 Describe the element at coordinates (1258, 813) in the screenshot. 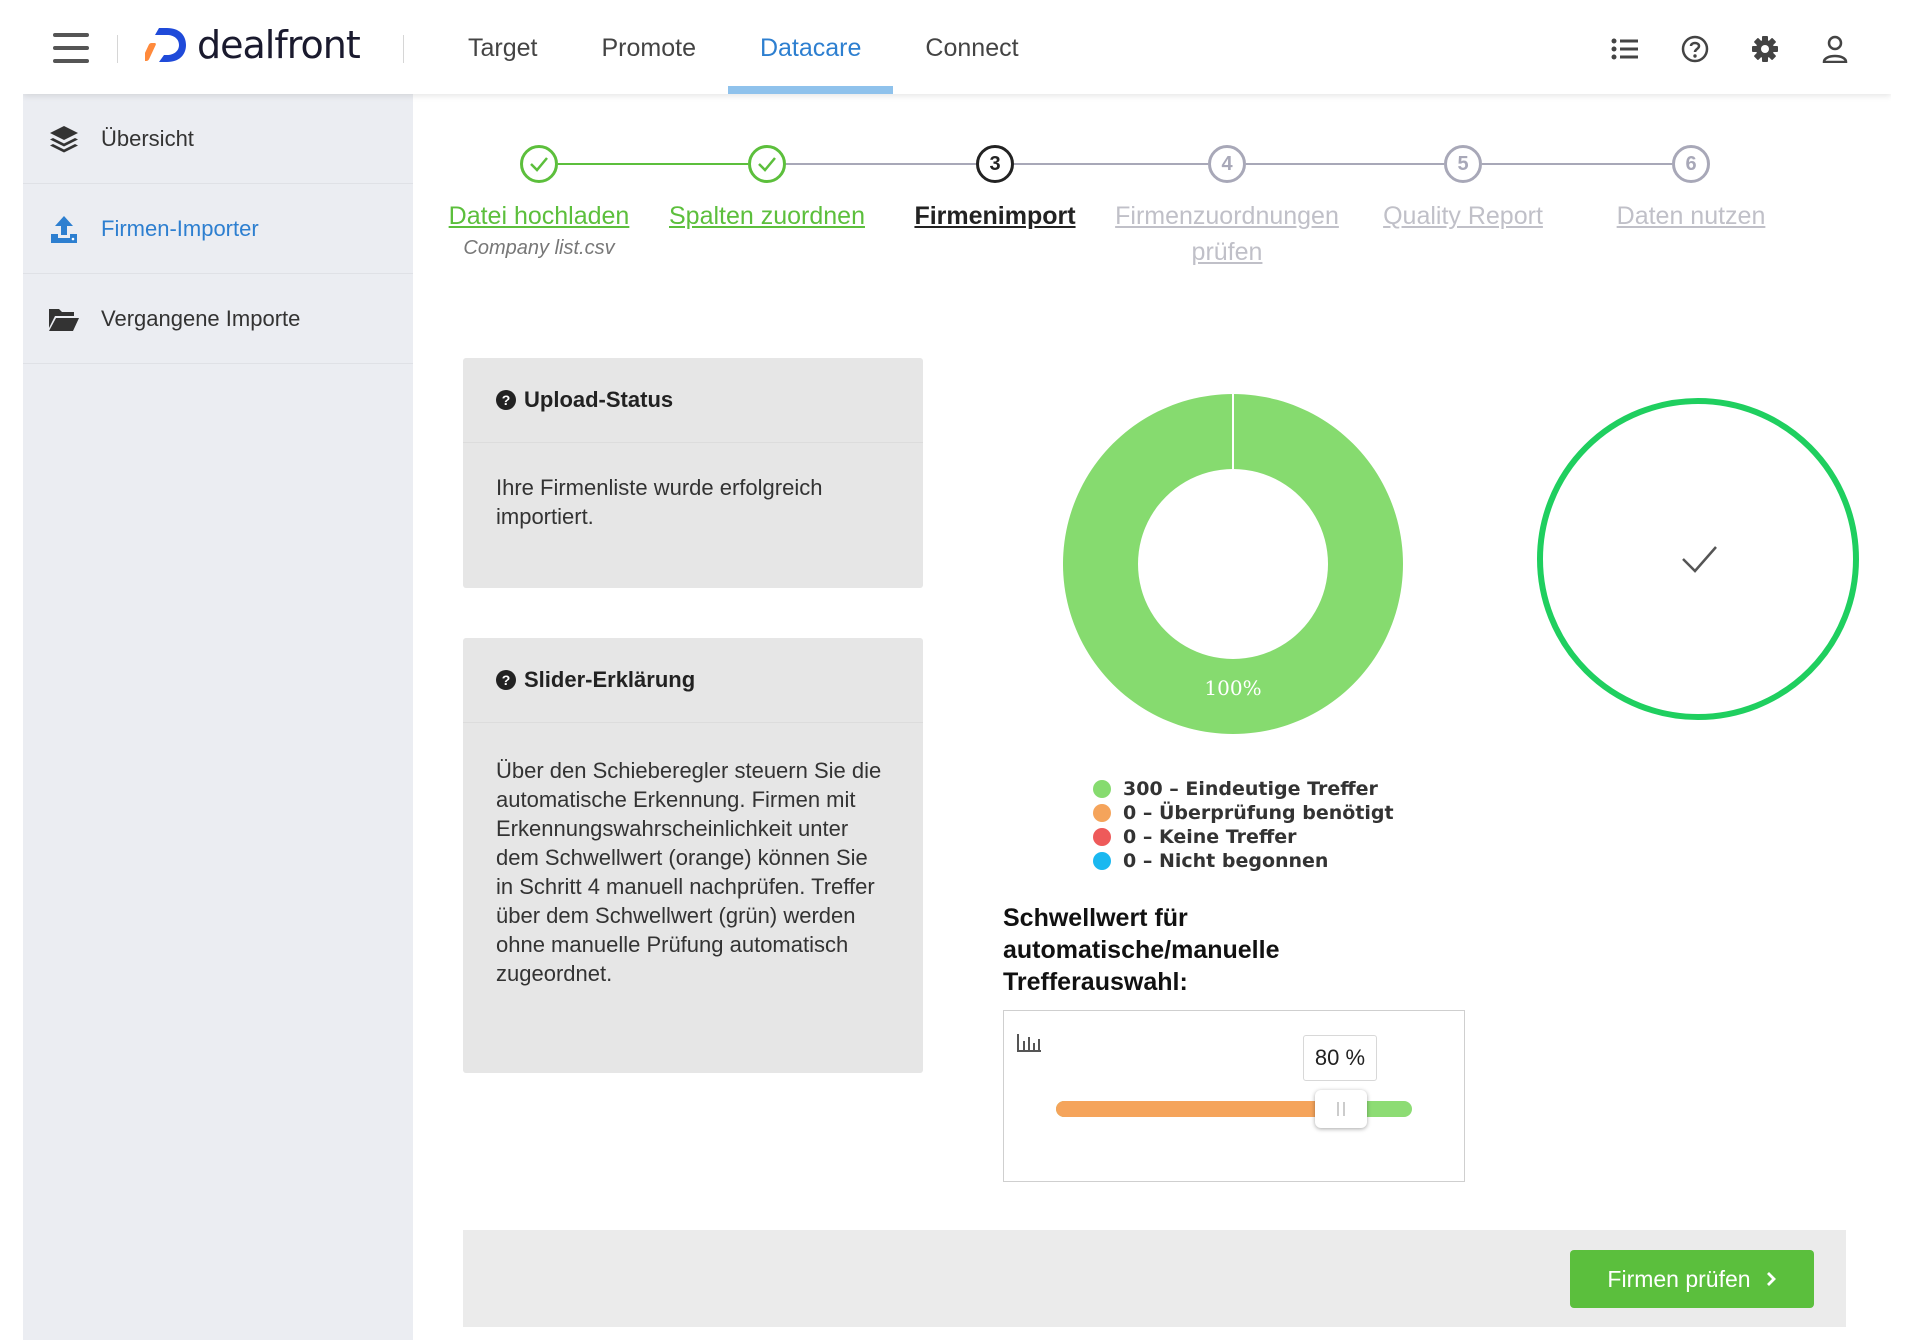

I see `legend-label: 0 – Überprüfung benötigt` at that location.